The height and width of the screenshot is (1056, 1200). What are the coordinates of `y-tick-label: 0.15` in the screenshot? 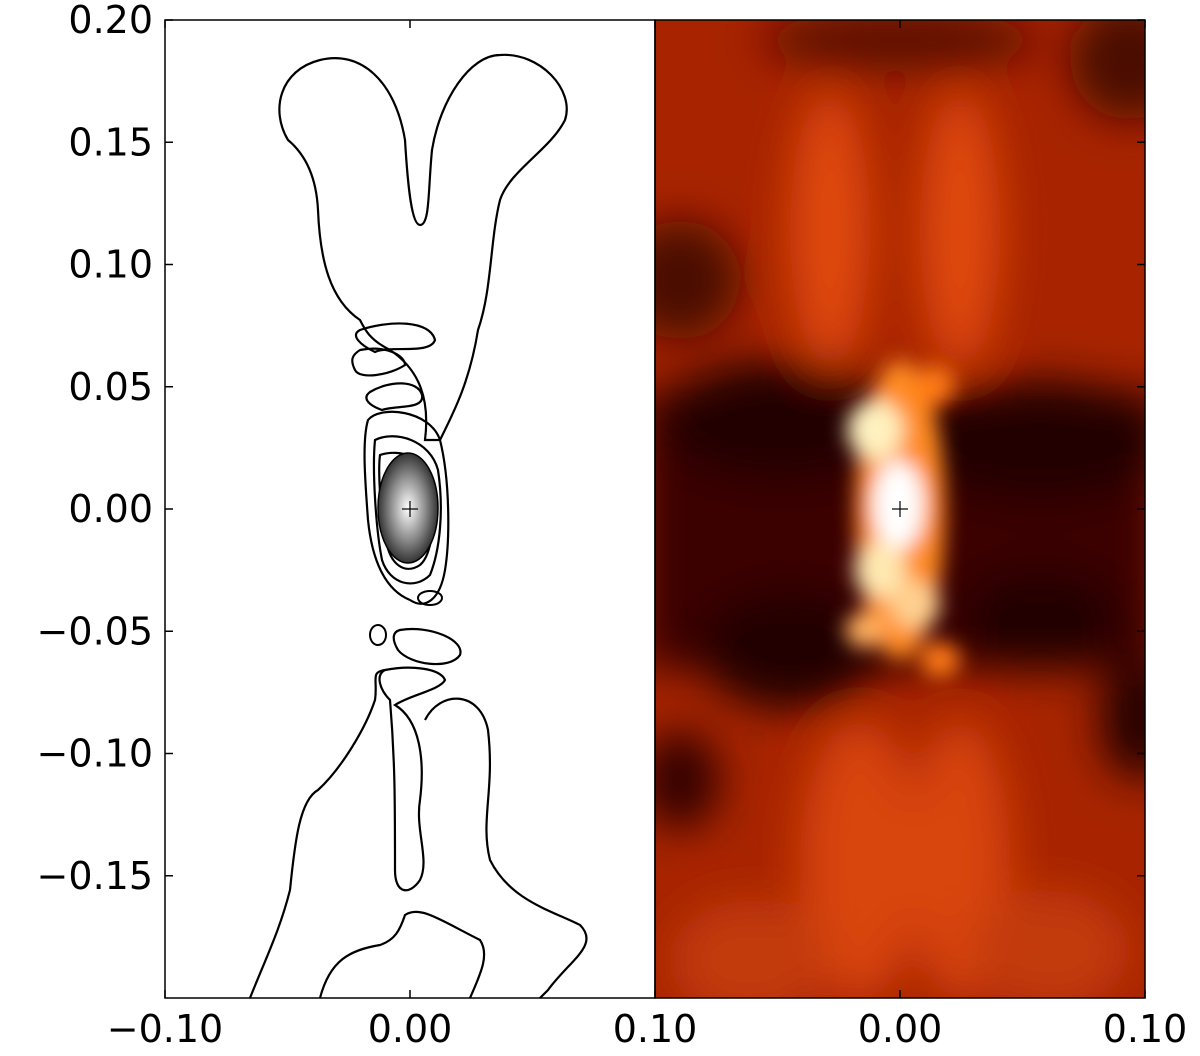 It's located at (110, 142).